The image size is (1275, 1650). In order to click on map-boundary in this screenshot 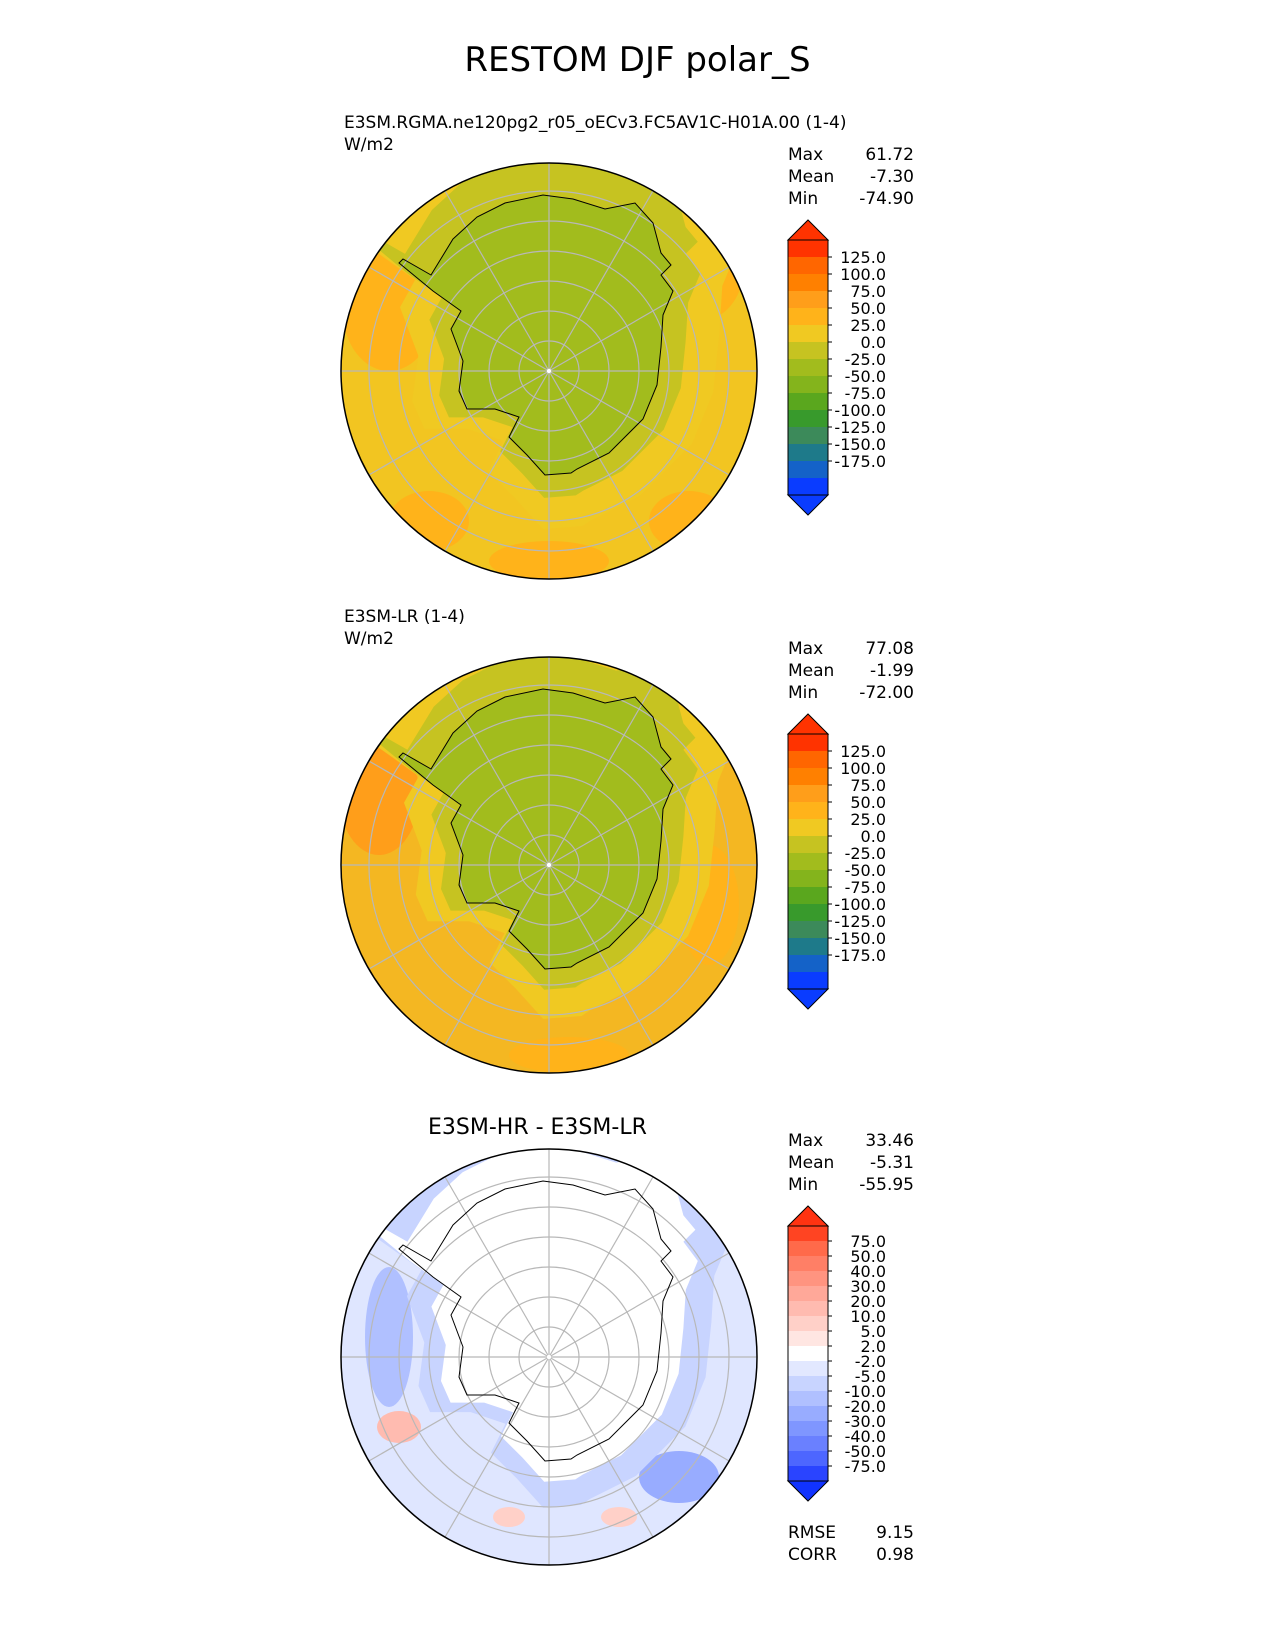, I will do `click(549, 865)`.